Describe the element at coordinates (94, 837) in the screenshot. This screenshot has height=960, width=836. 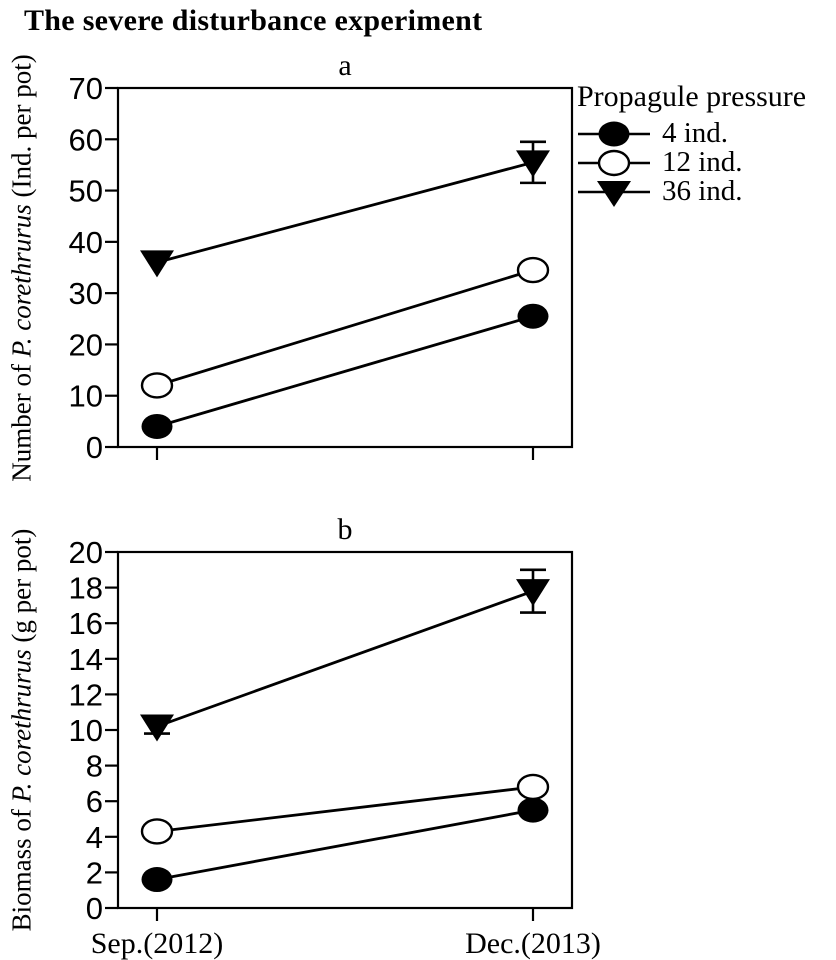
I see `y-tick-label: 4` at that location.